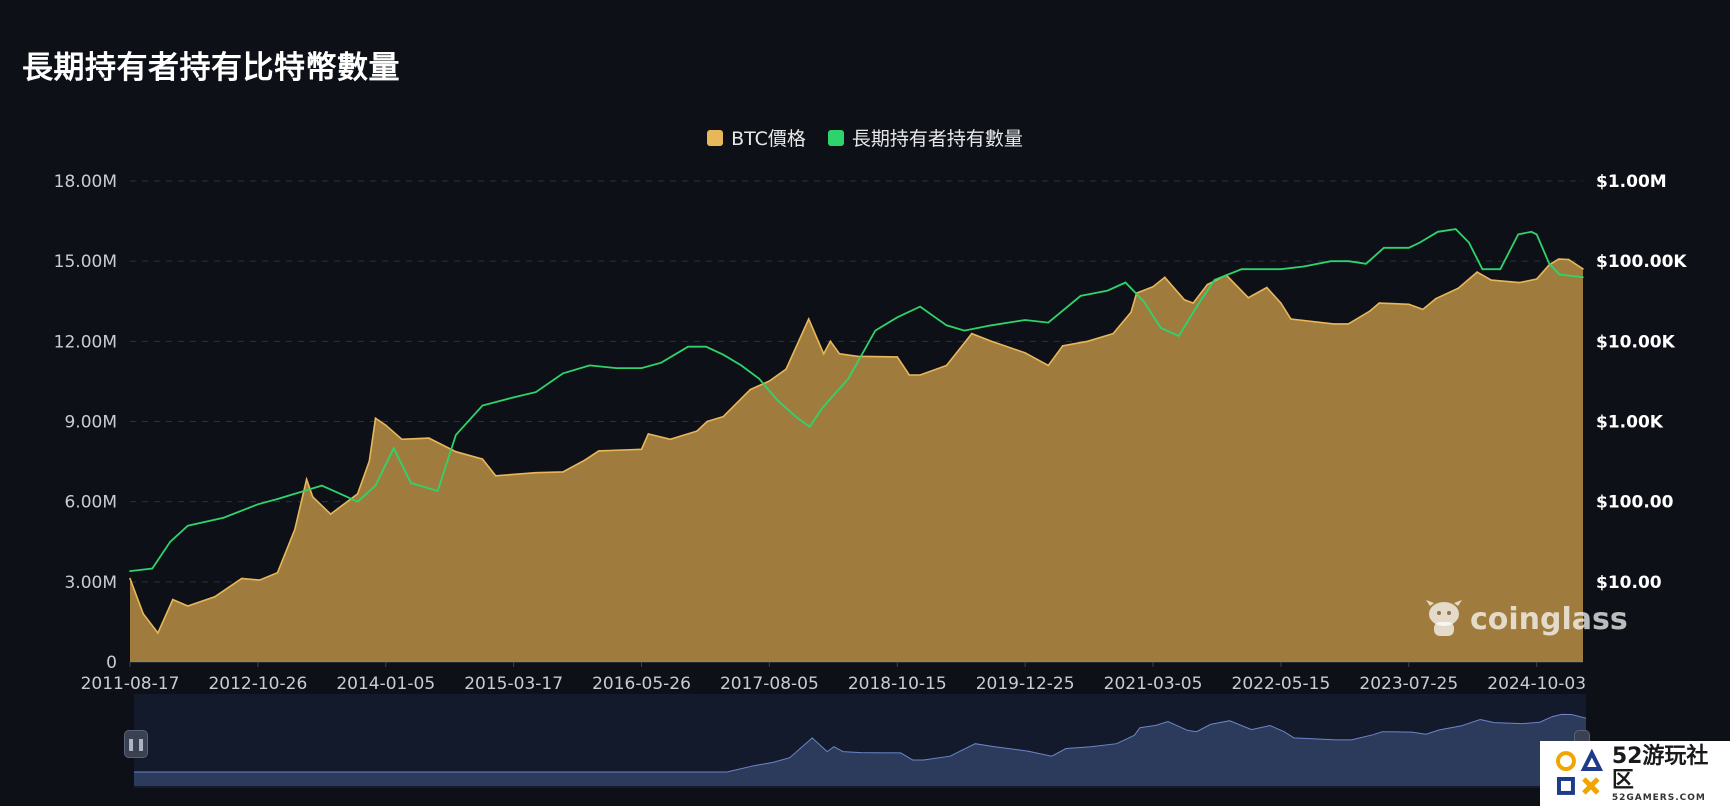 This screenshot has width=1730, height=806. I want to click on x-tick-label: 2016-05-26, so click(641, 684).